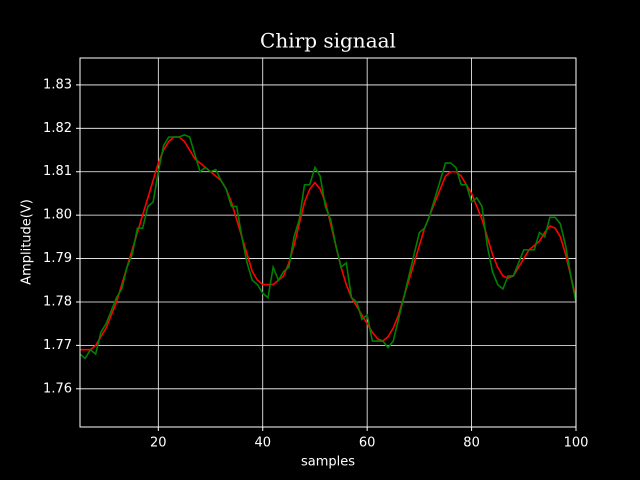 The width and height of the screenshot is (640, 480). I want to click on x-tick-label: 100, so click(576, 443).